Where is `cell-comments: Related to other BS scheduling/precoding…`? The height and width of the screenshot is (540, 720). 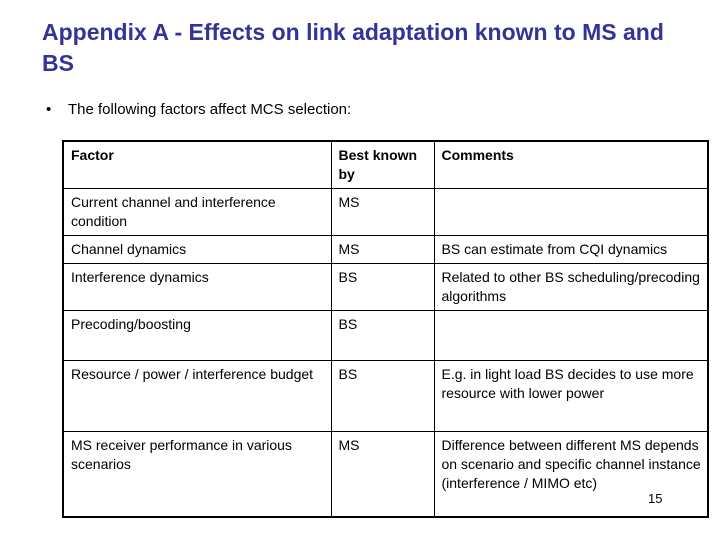
cell-comments: Related to other BS scheduling/precoding… is located at coordinates (571, 287).